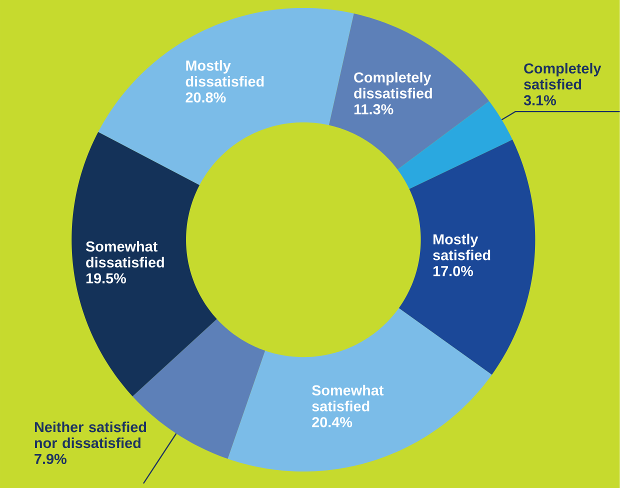  I want to click on data-label: 20.4%, so click(332, 422).